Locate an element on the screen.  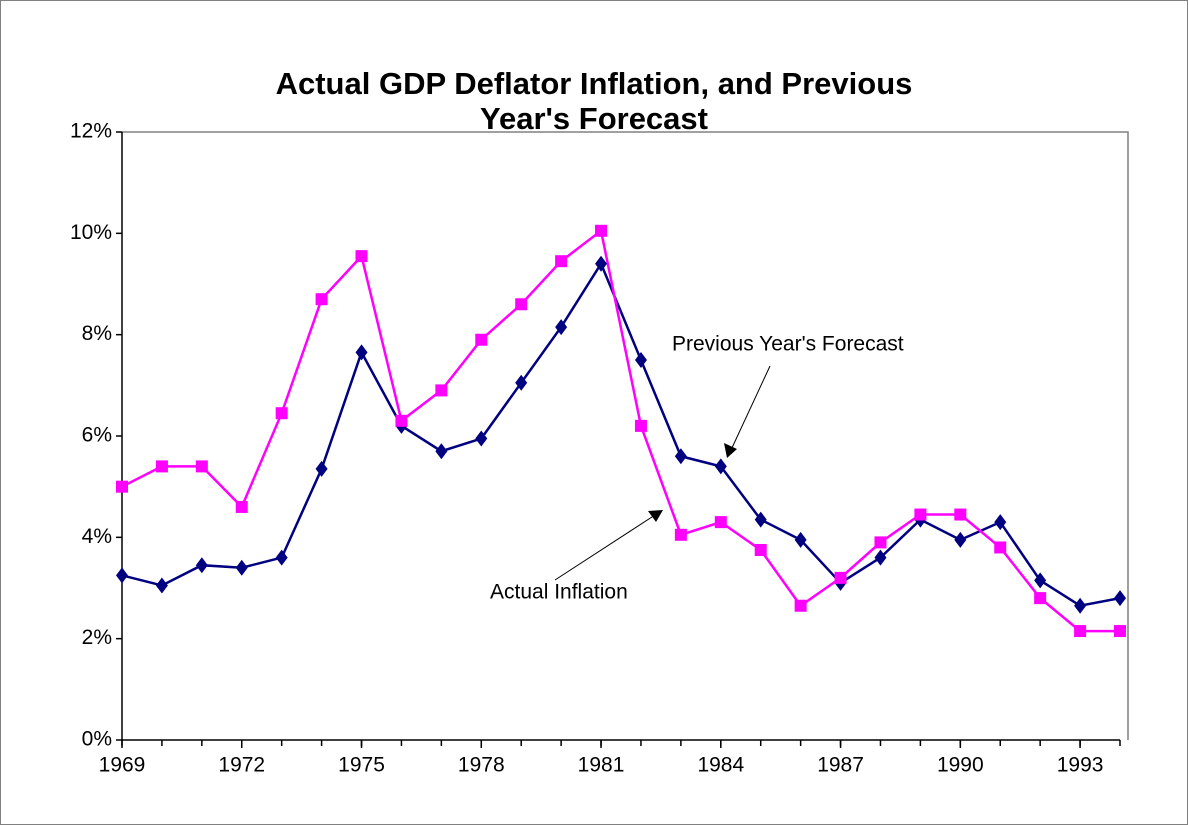
annotation: Actual Inflation is located at coordinates (559, 592).